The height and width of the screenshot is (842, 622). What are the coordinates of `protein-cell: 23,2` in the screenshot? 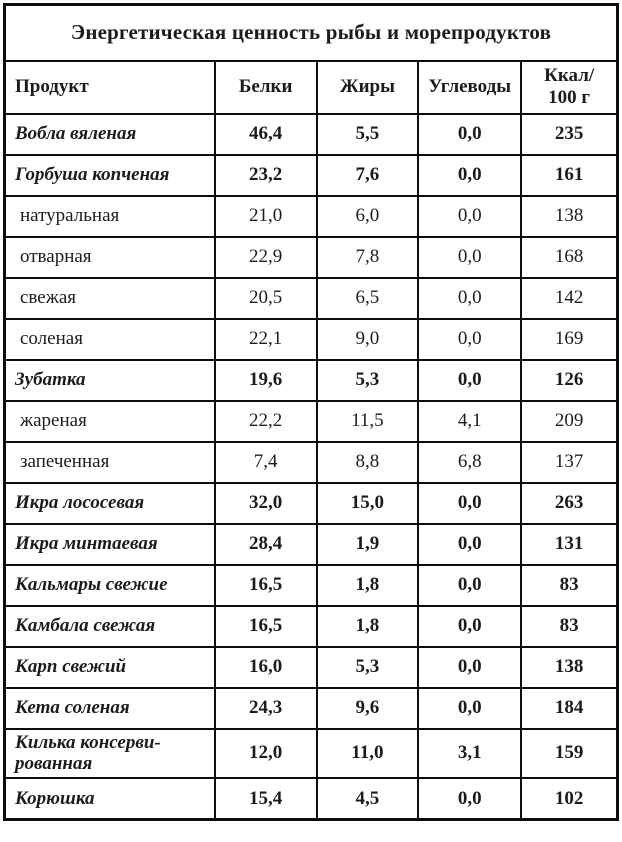 It's located at (265, 175).